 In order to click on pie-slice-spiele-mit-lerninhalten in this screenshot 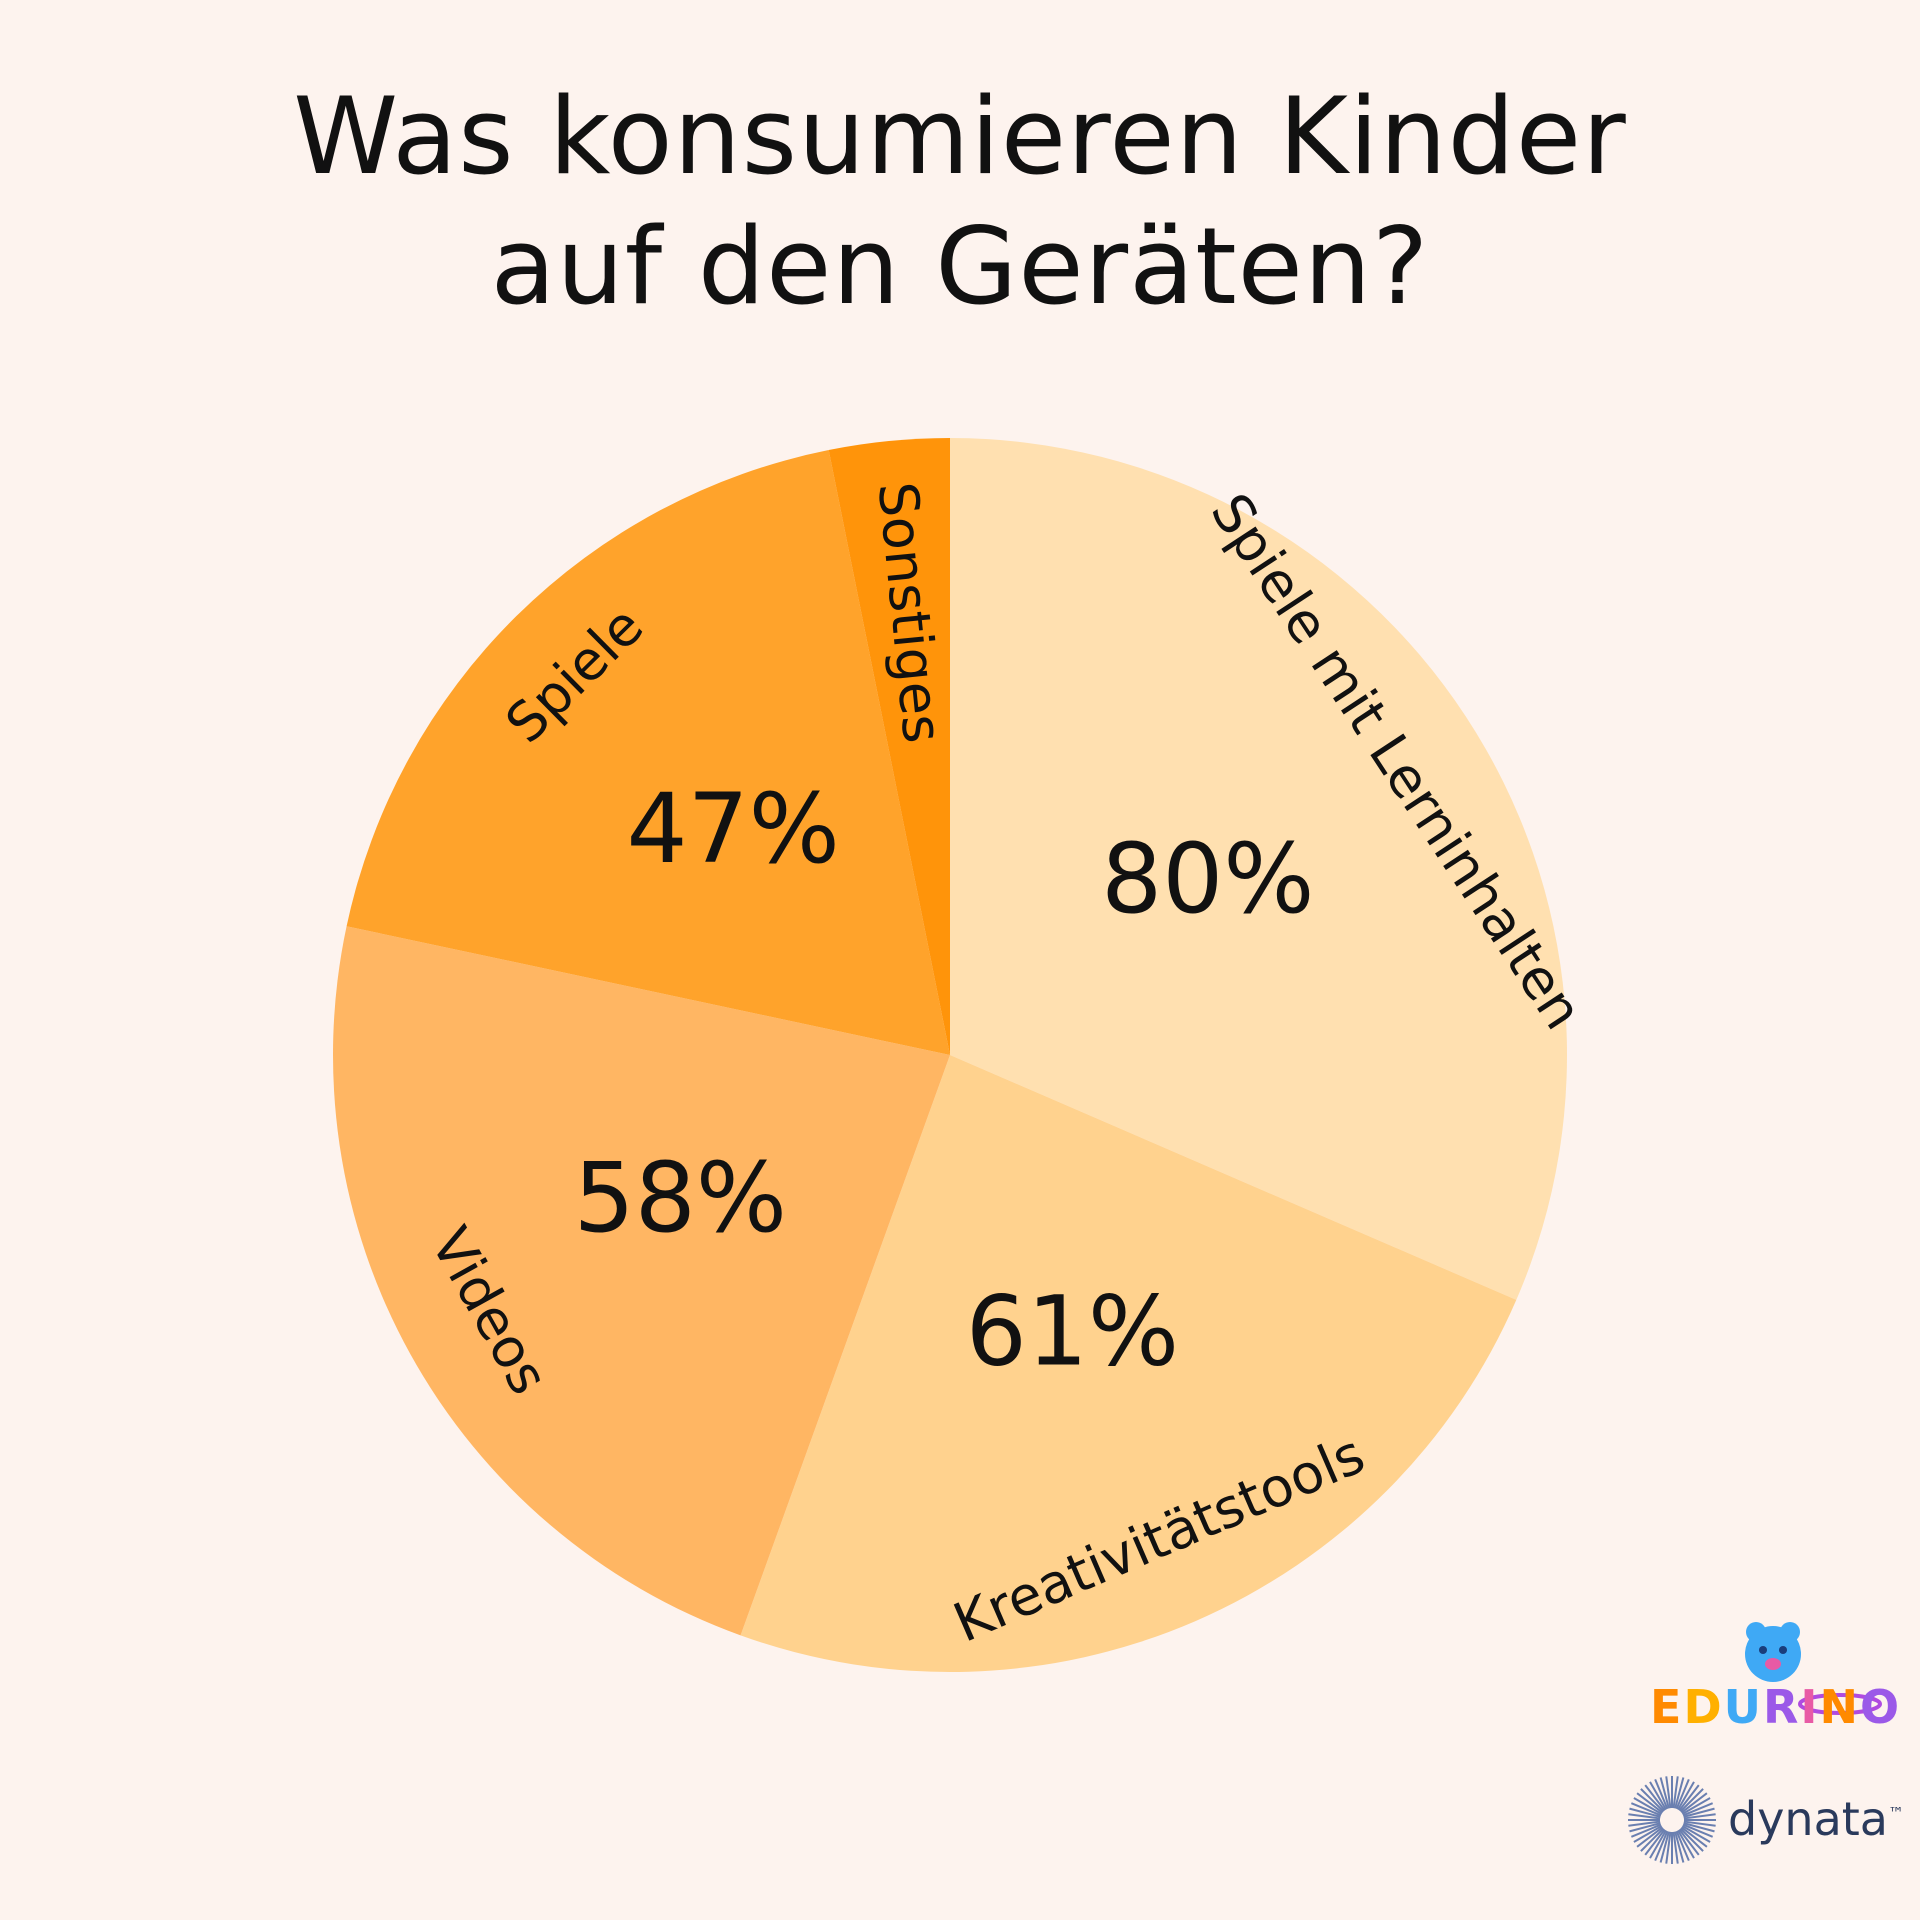, I will do `click(1258, 869)`.